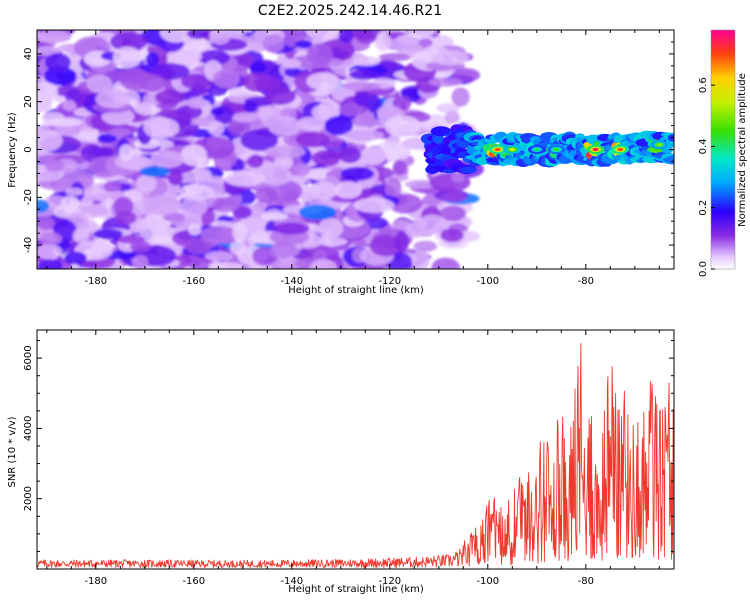  I want to click on y-tick-label: -20, so click(28, 197).